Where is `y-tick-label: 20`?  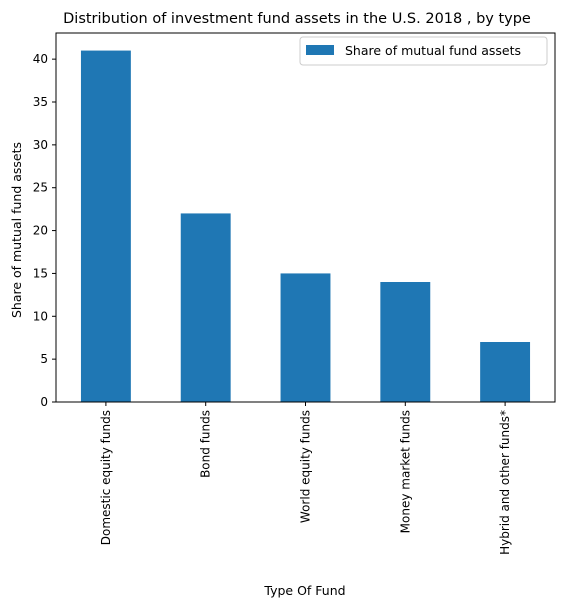 y-tick-label: 20 is located at coordinates (40, 231).